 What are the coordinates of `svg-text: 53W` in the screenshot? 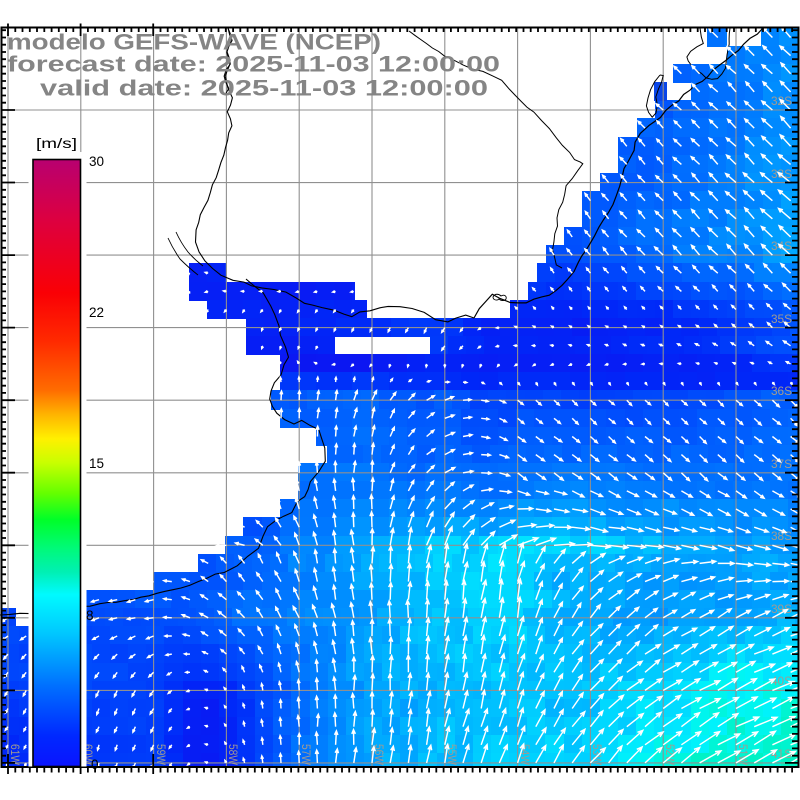 It's located at (597, 755).